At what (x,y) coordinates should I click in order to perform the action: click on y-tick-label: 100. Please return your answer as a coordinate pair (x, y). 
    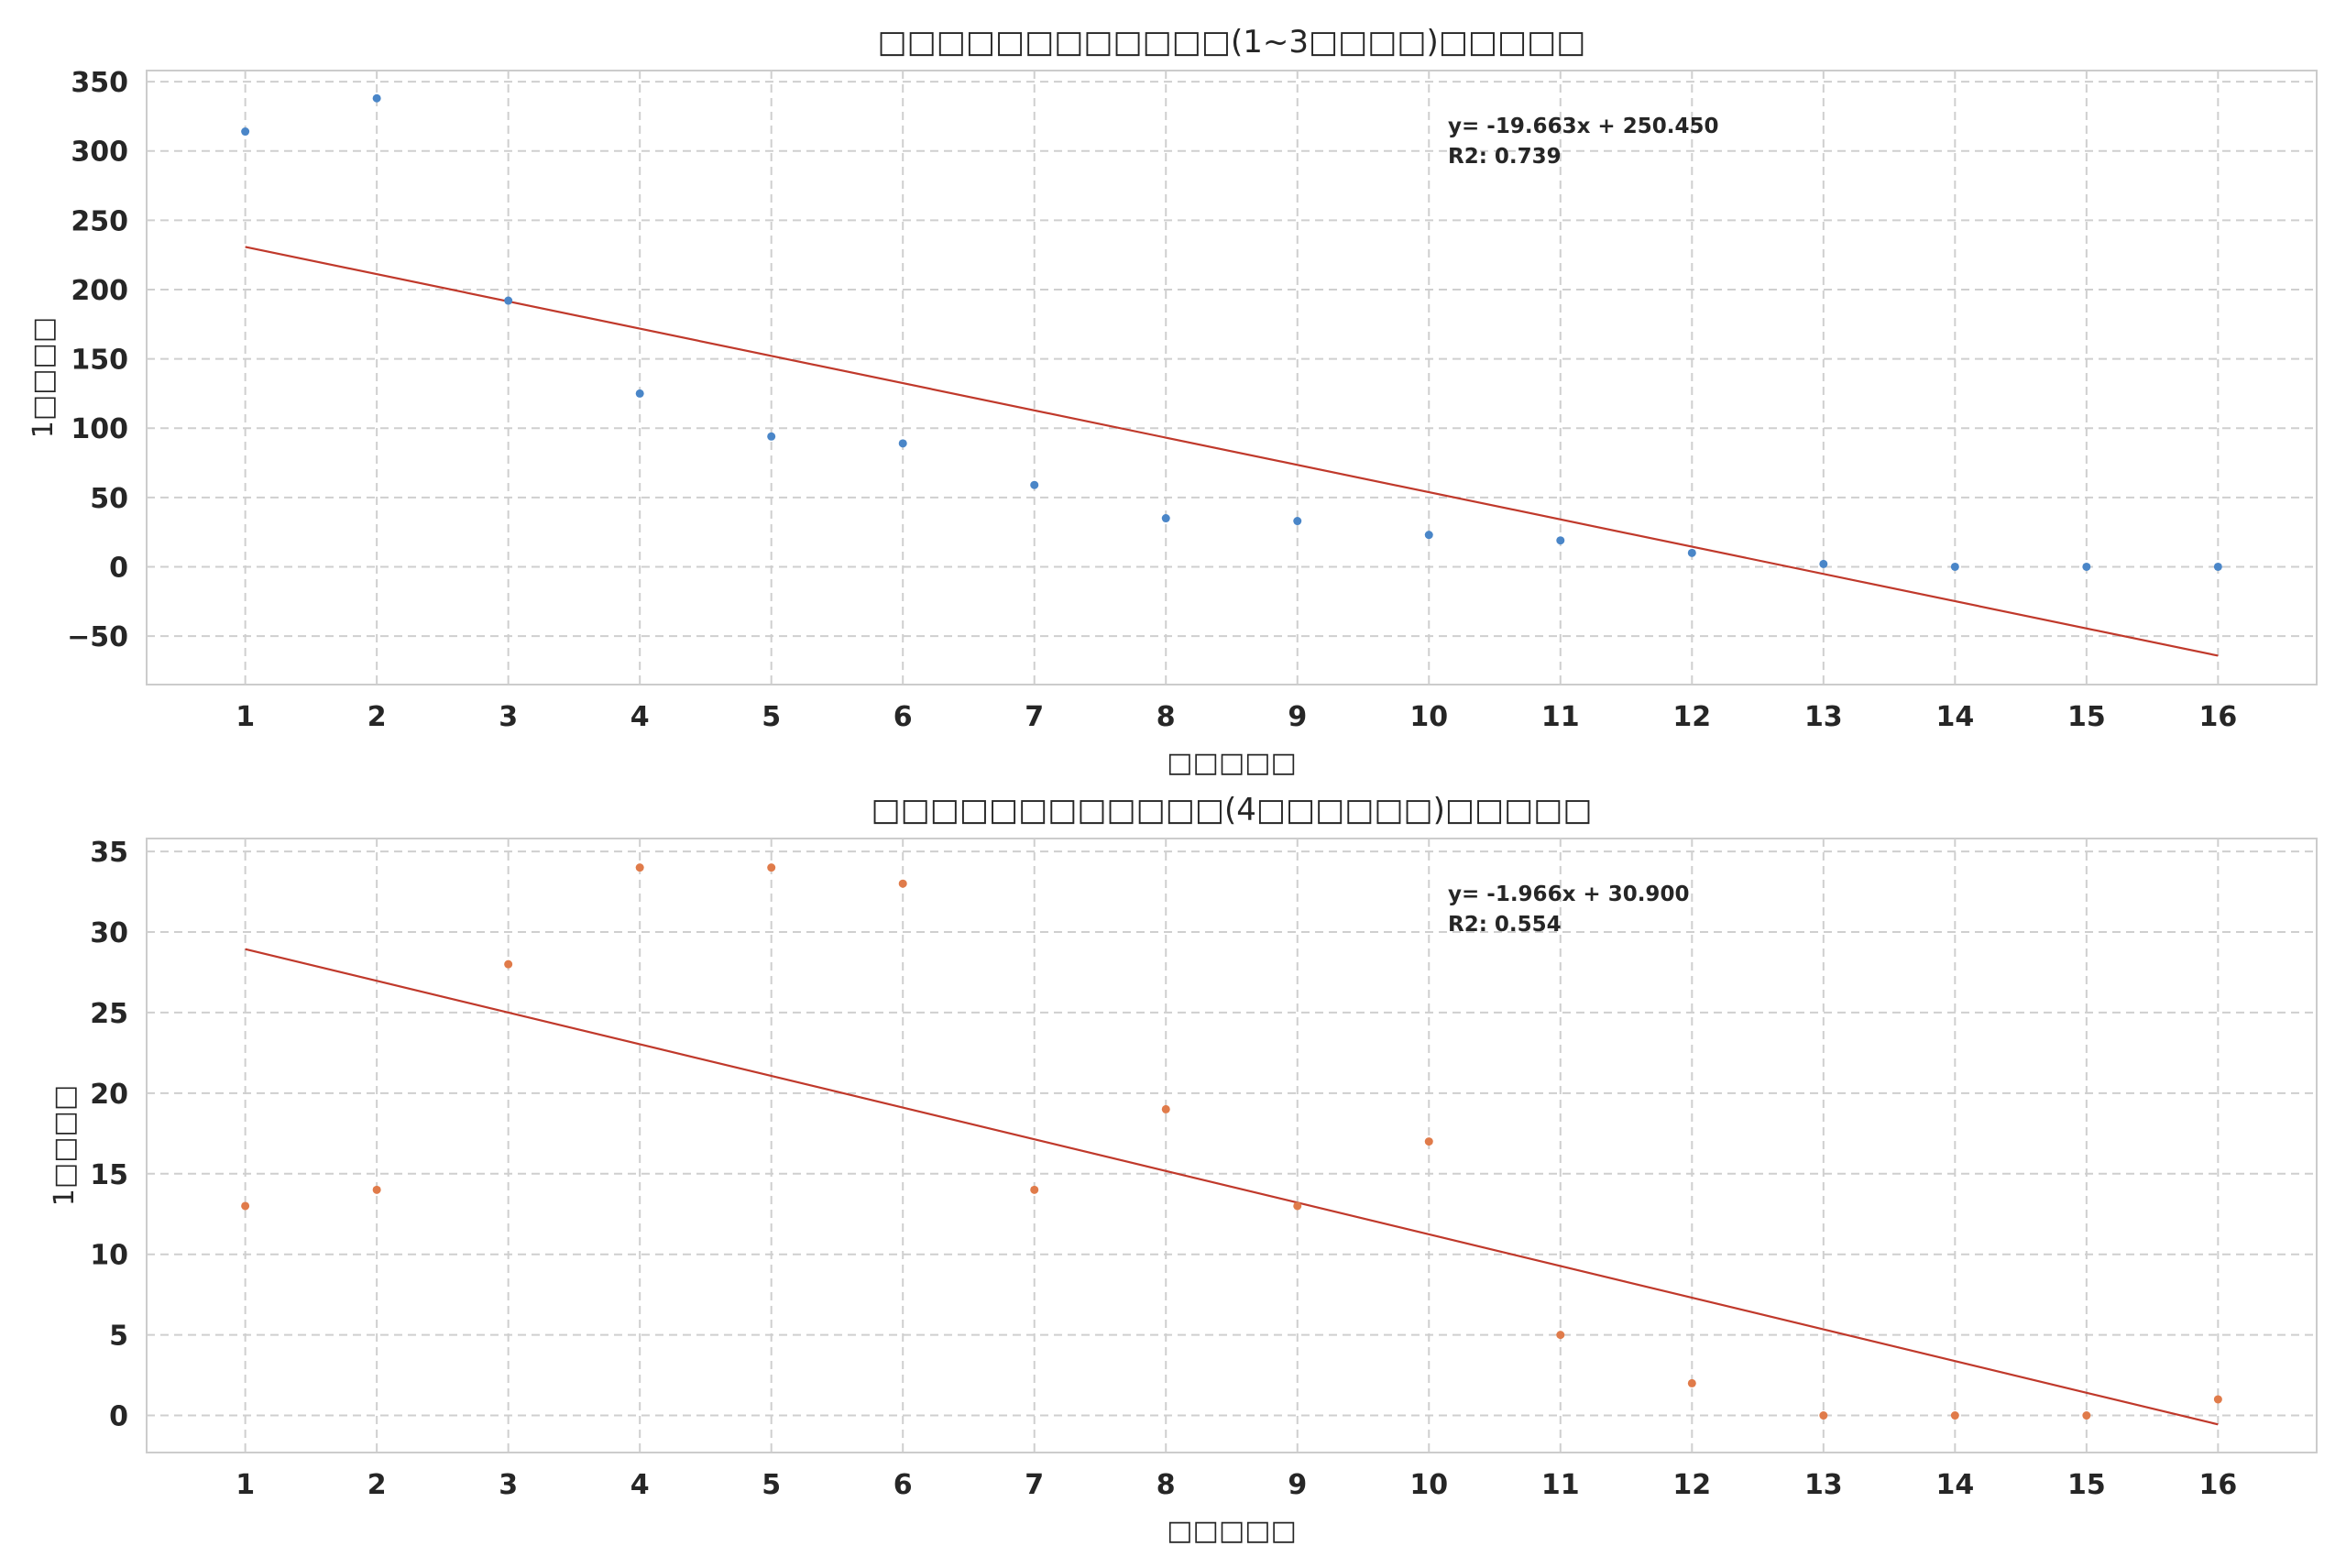
    Looking at the image, I should click on (100, 429).